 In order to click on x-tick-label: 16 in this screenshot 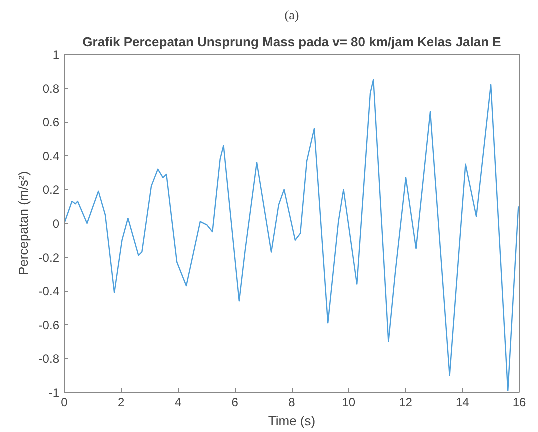, I will do `click(519, 403)`.